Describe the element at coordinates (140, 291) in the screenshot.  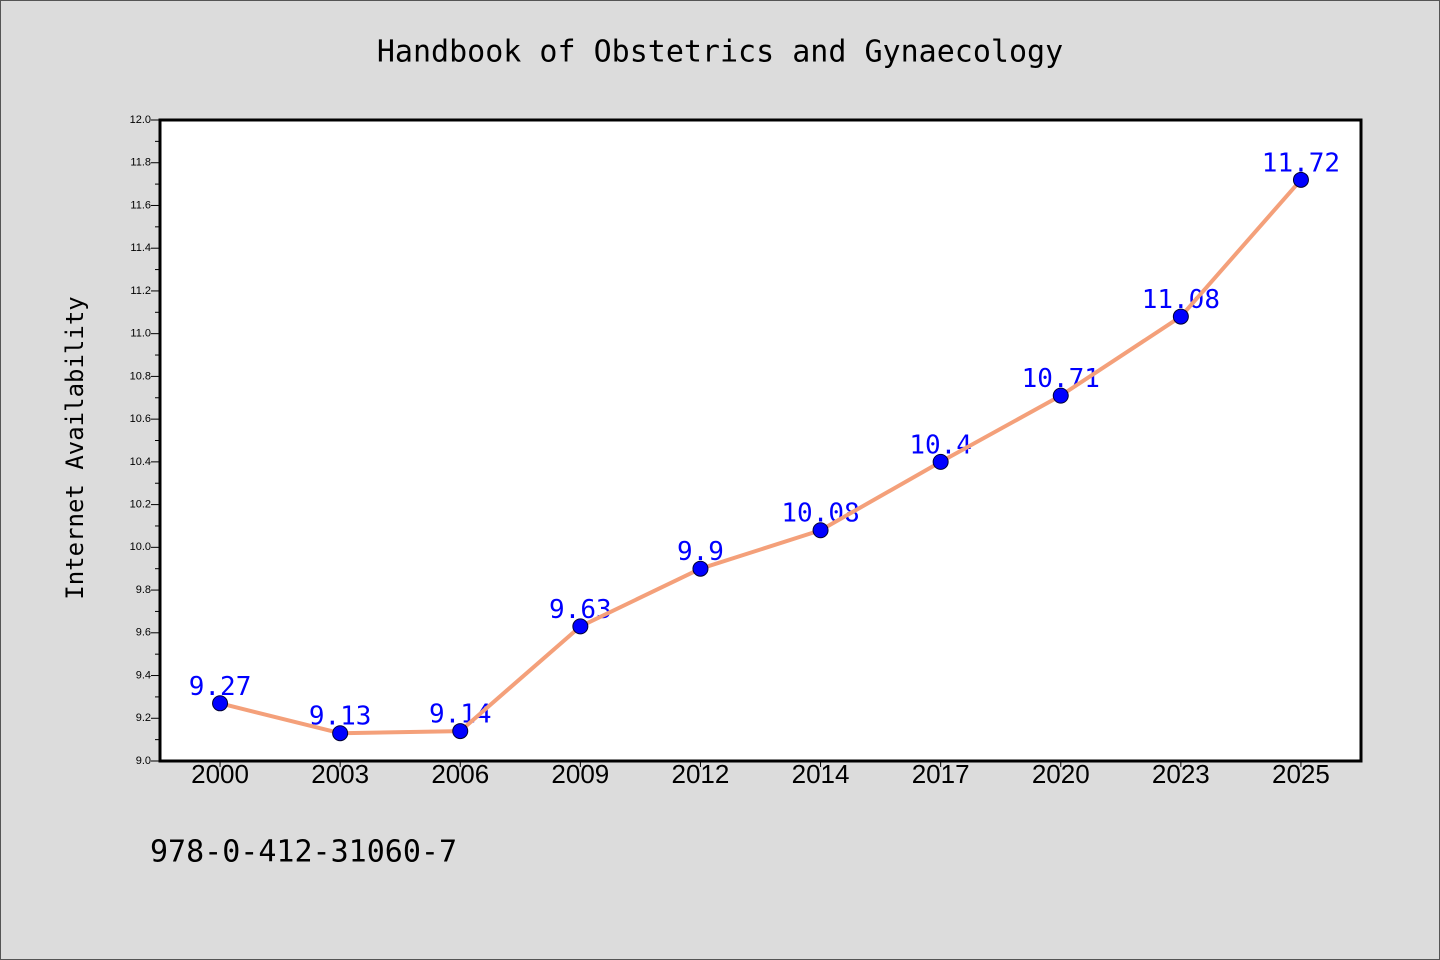
I see `y-tick-label: 11.2` at that location.